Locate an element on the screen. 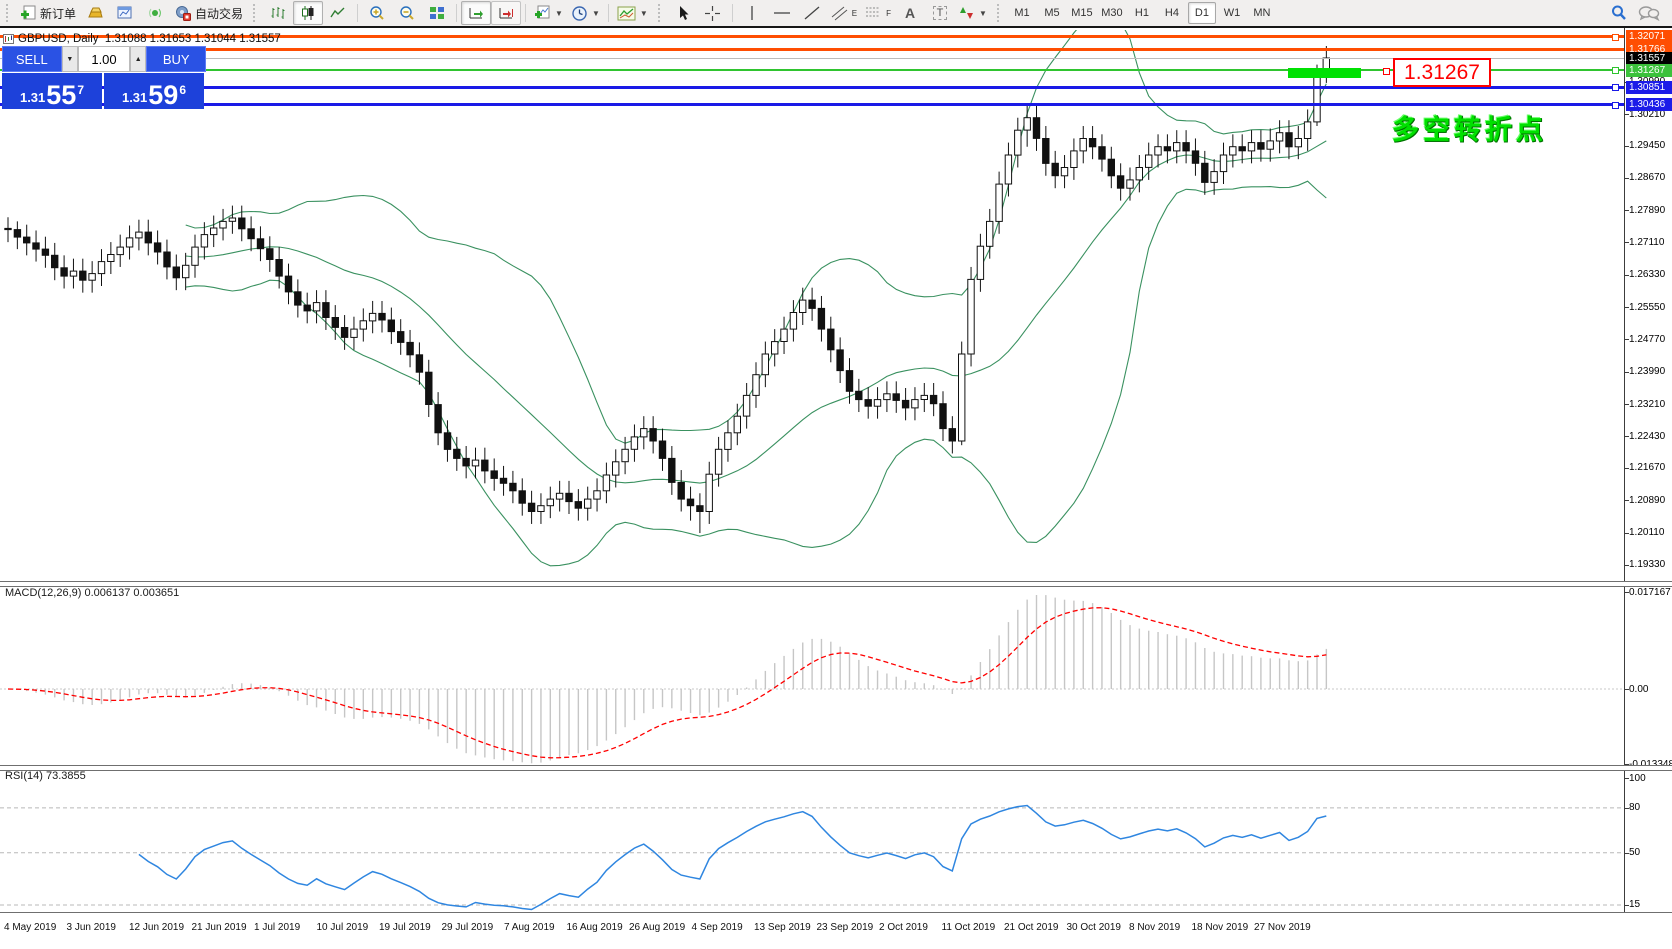 This screenshot has width=1672, height=949. channel-tool-button: E is located at coordinates (844, 13).